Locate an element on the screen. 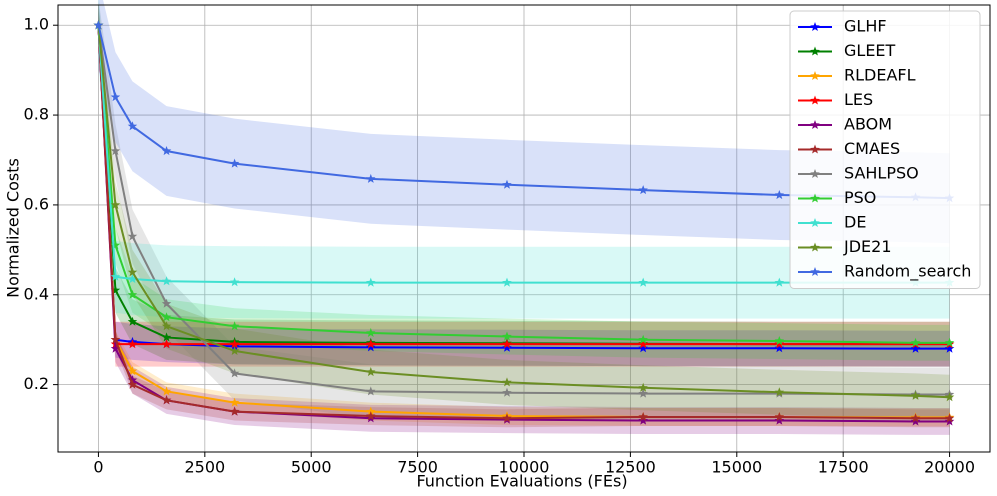 The width and height of the screenshot is (997, 496). legend-label: SAHLPSO is located at coordinates (881, 173).